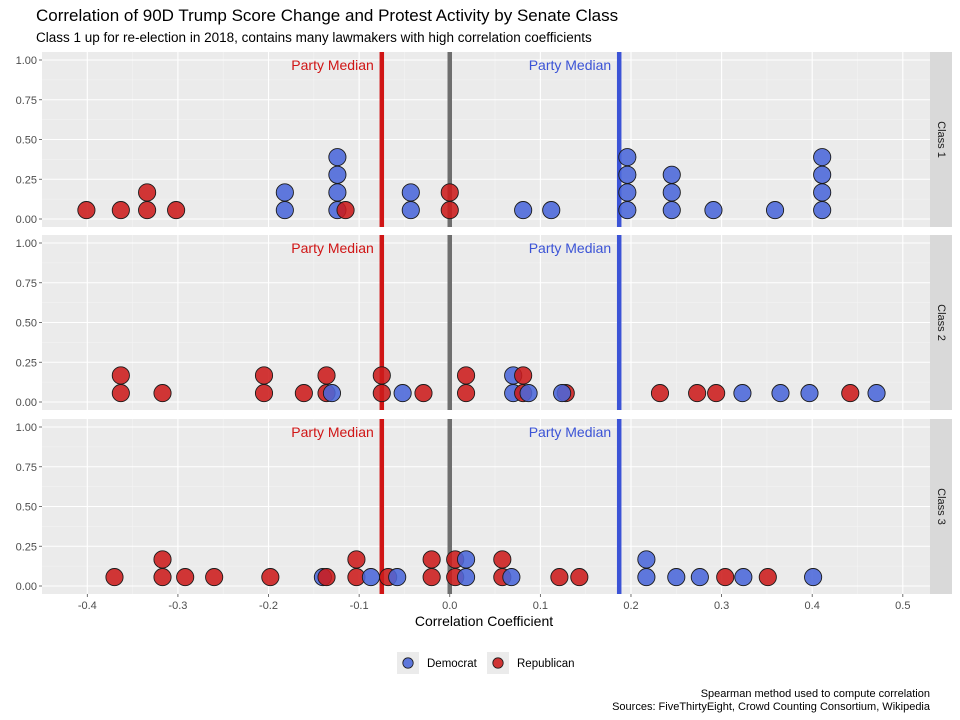 The image size is (960, 720). Describe the element at coordinates (484, 621) in the screenshot. I see `x-axis-title: Correlation Coefficient` at that location.